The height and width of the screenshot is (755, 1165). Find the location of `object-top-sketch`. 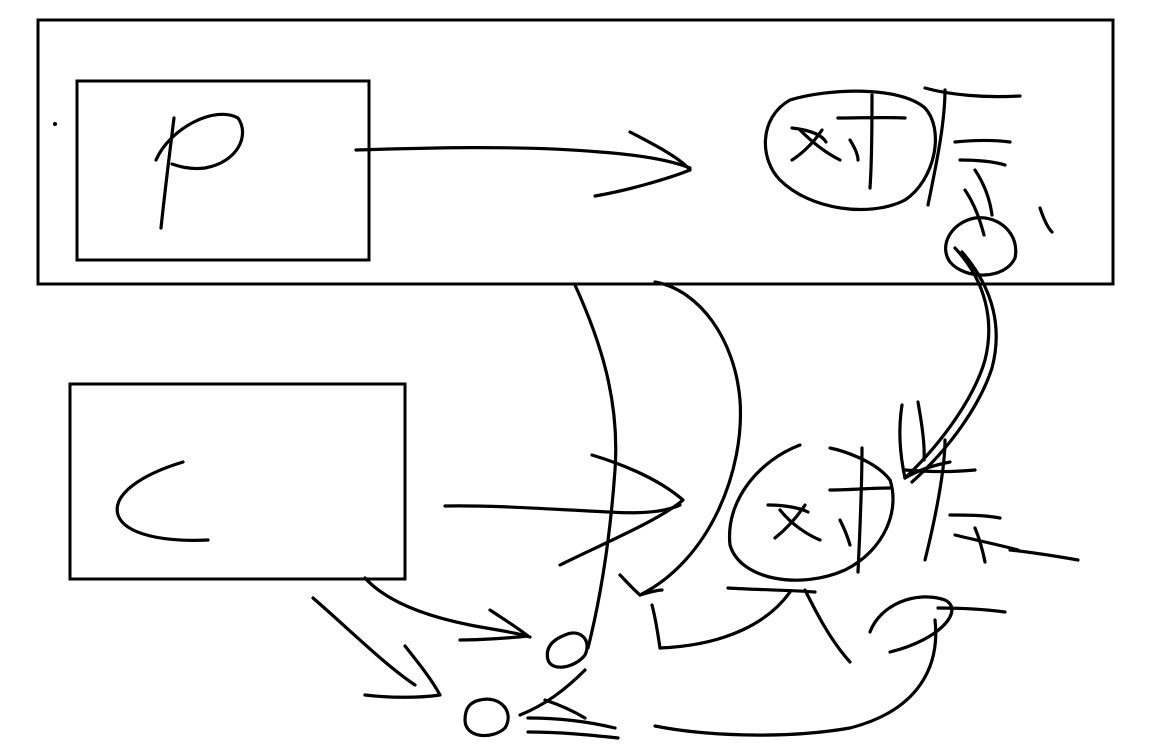

object-top-sketch is located at coordinates (908, 181).